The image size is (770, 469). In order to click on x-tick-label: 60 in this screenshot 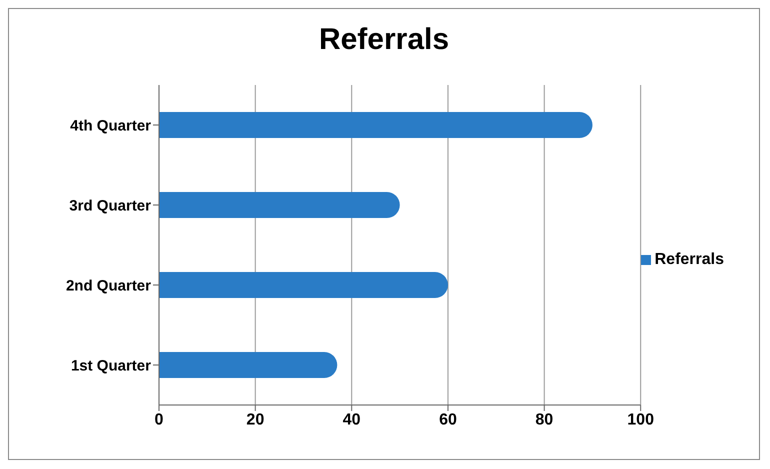, I will do `click(448, 419)`.